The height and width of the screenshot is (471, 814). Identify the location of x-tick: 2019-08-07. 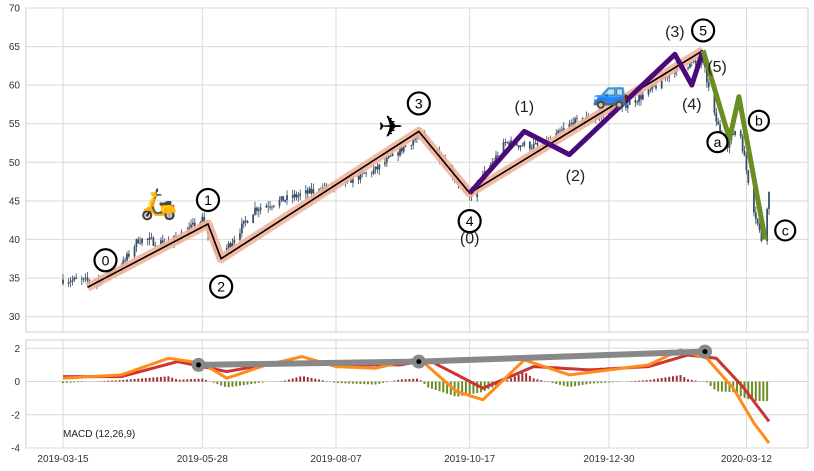
(336, 459).